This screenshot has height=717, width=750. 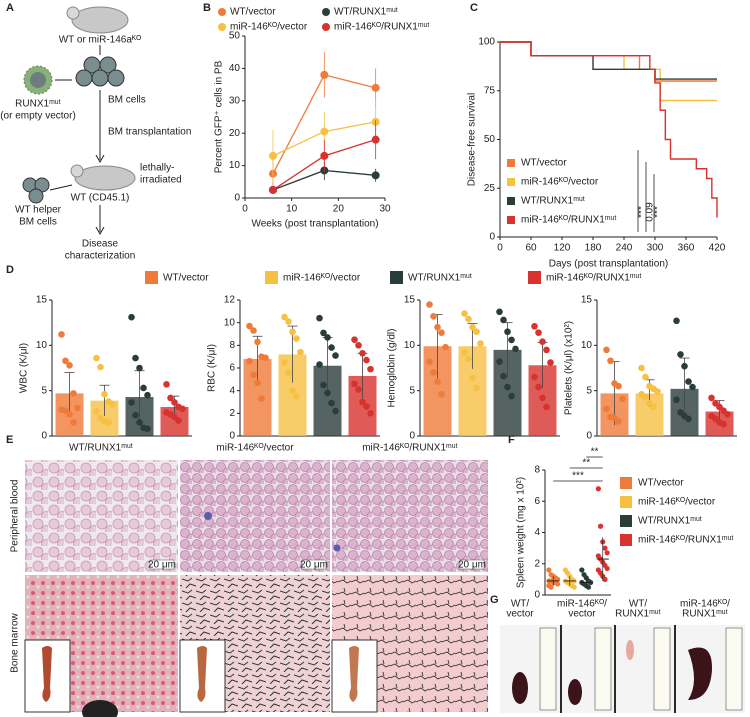 I want to click on y-tick-label: 12, so click(x=230, y=300).